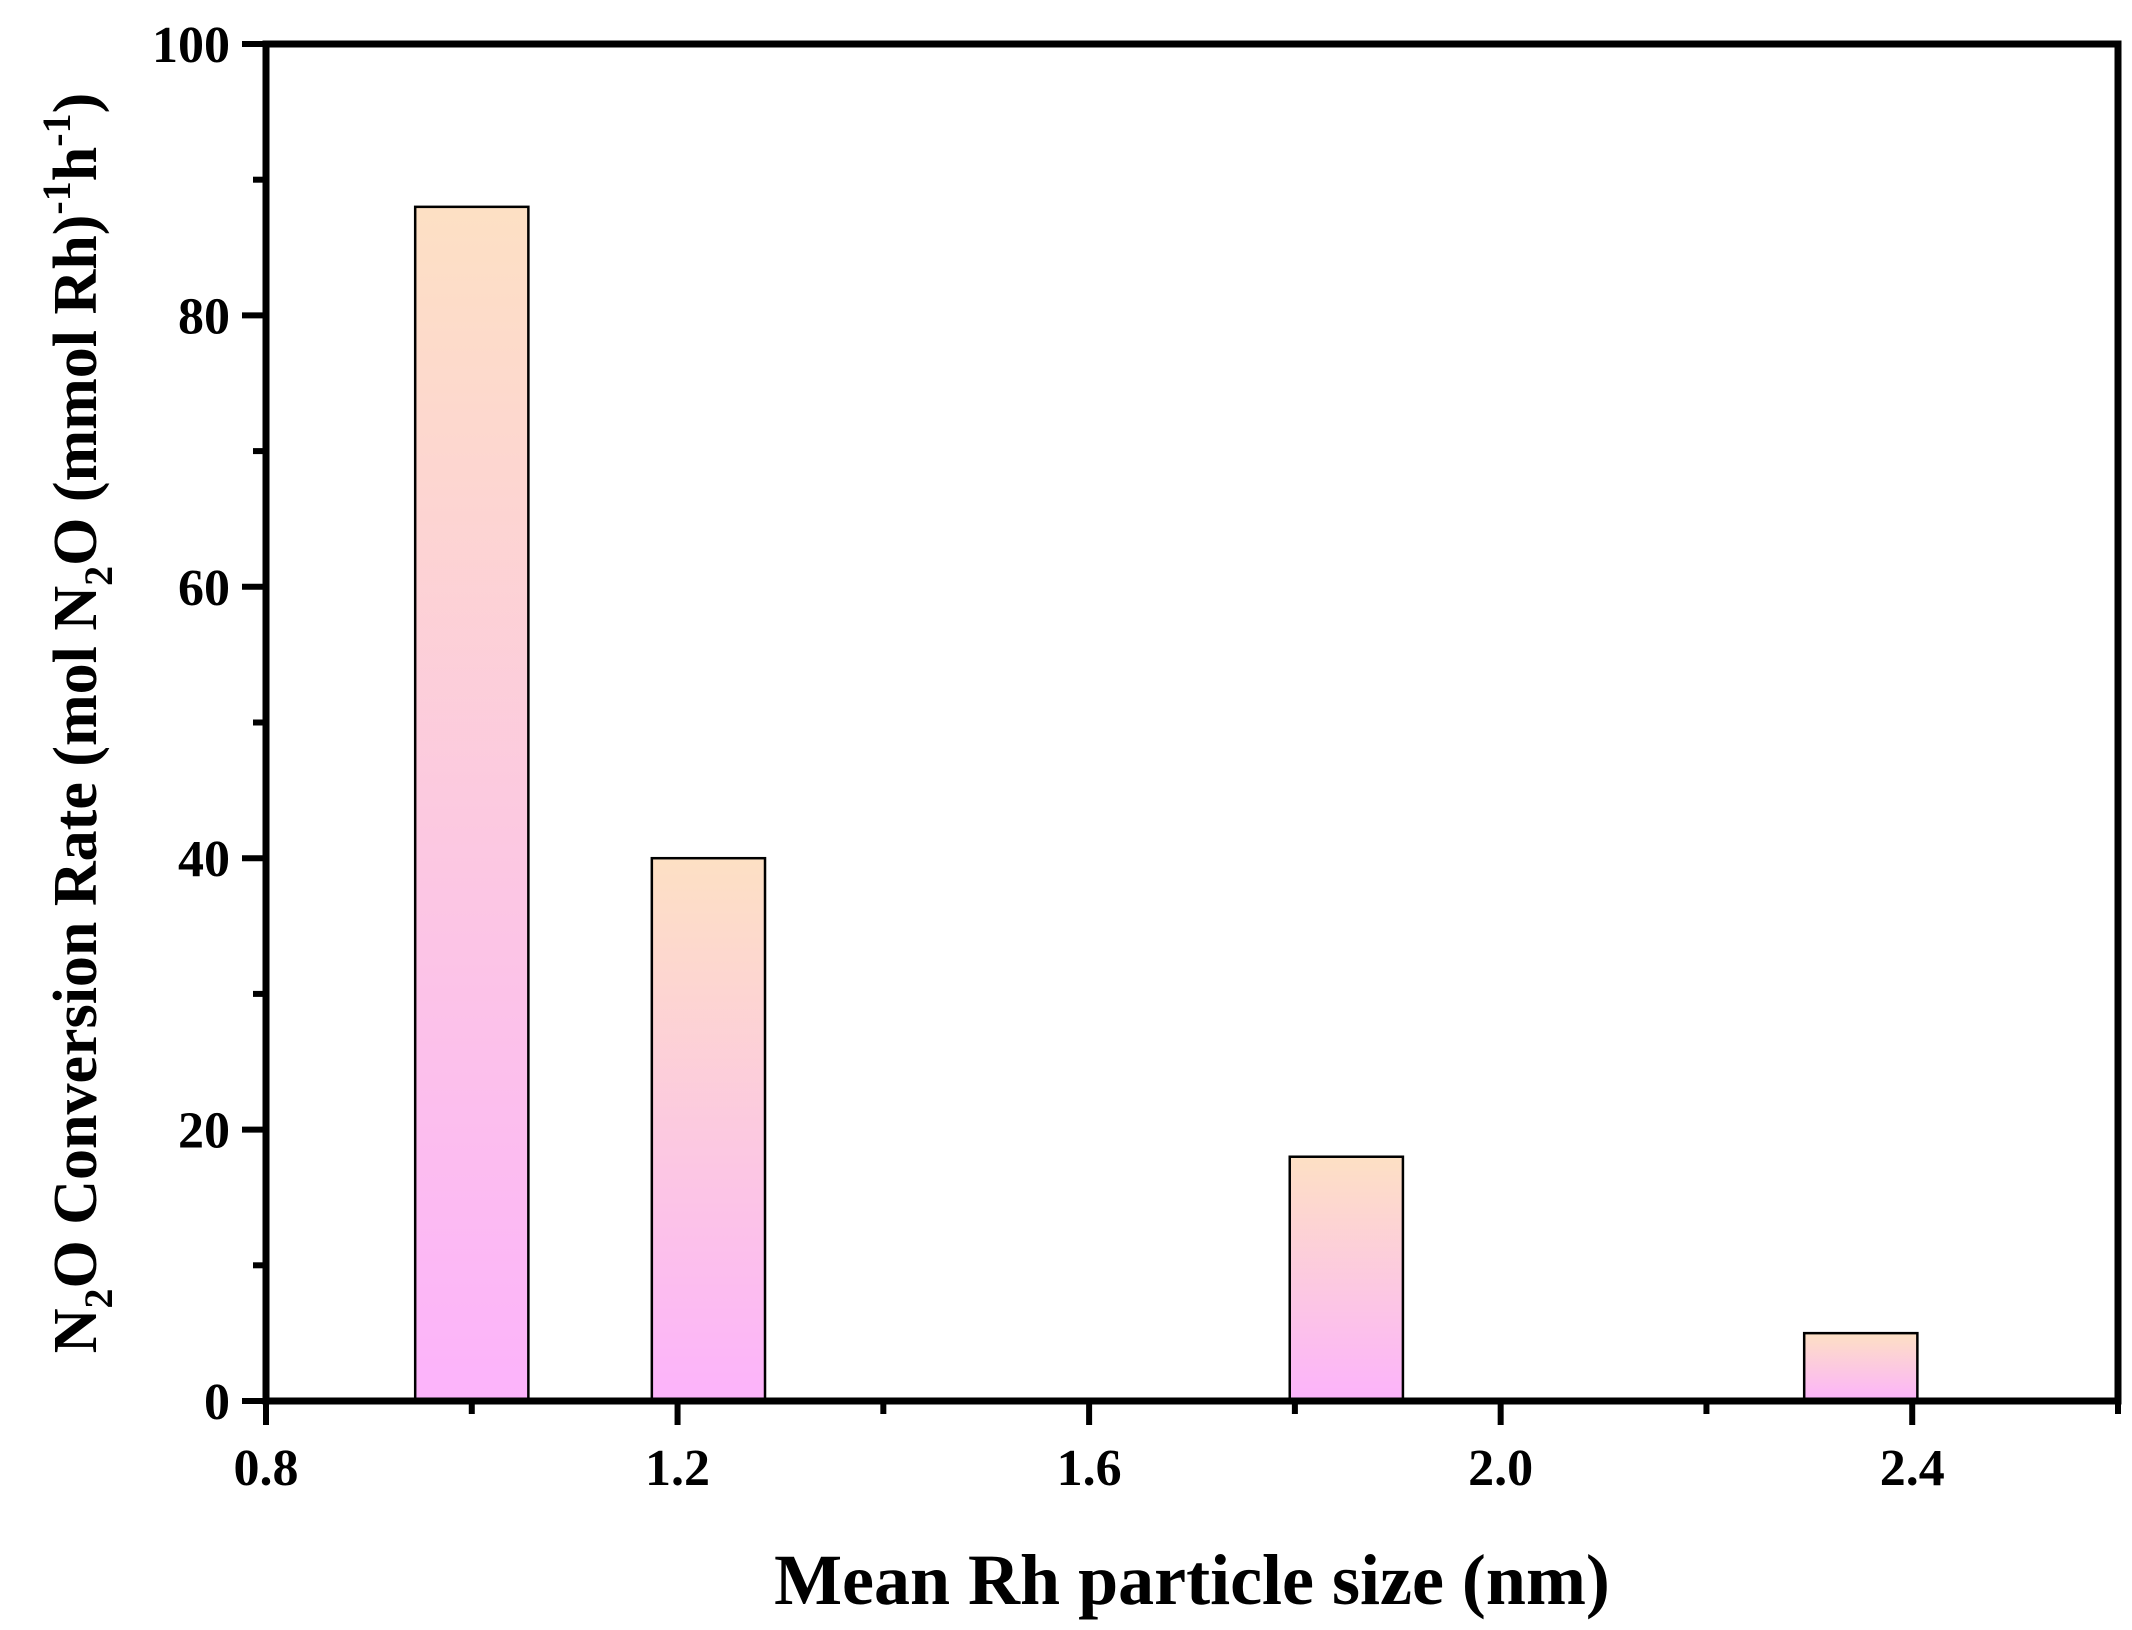  Describe the element at coordinates (204, 1131) in the screenshot. I see `y-tick-label-1: 20` at that location.